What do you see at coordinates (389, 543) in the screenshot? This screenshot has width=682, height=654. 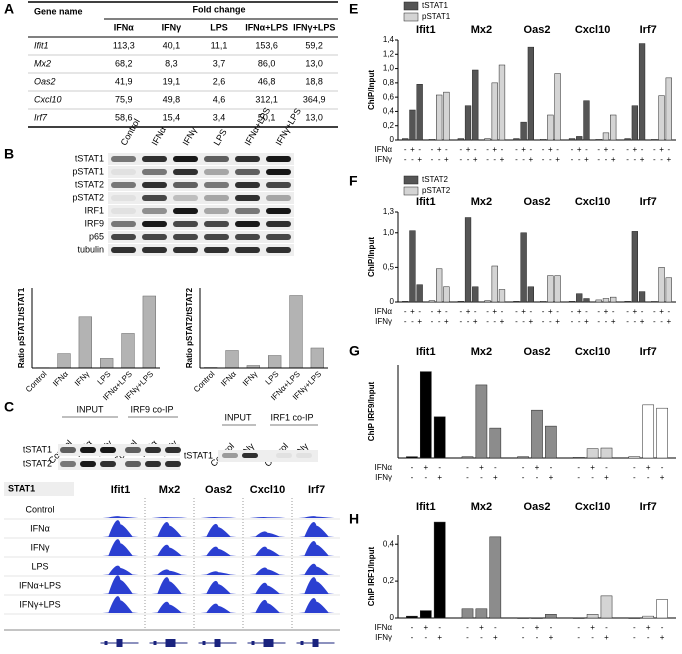 I see `y-tick-label: 0,4` at bounding box center [389, 543].